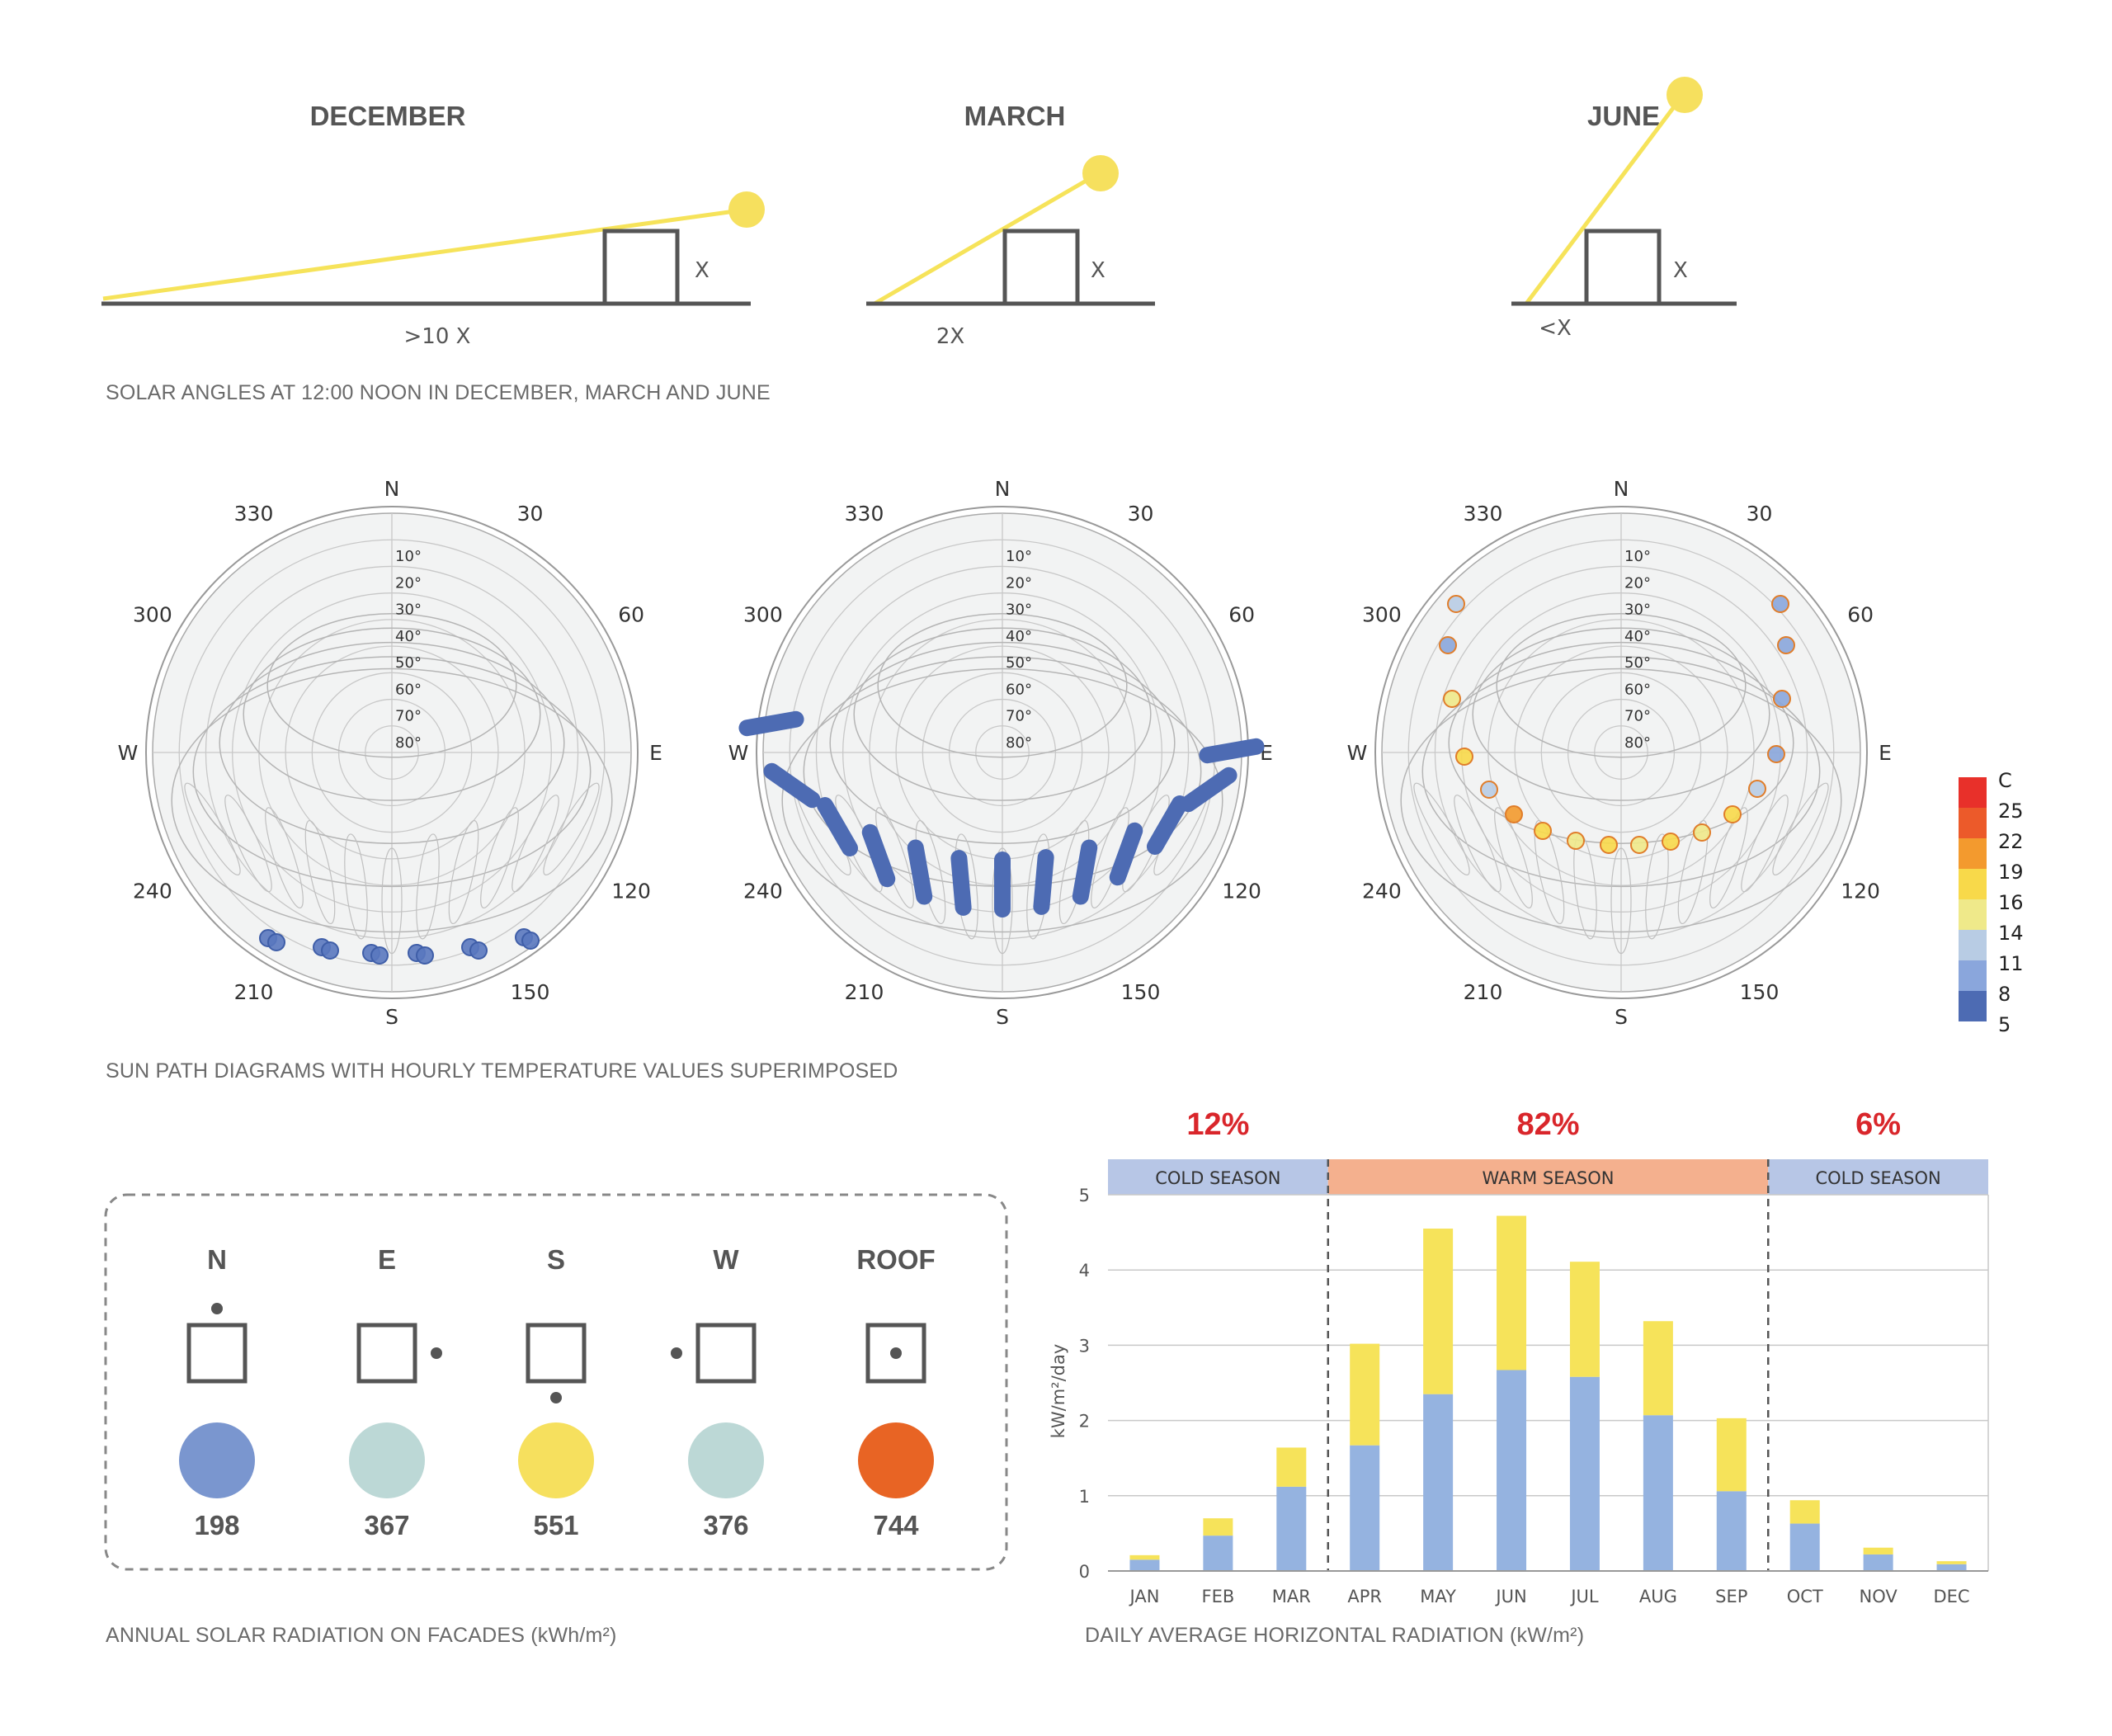 This screenshot has width=2112, height=1736. I want to click on temperature-legend: C 25 22 19 16 14 11 8 5, so click(1991, 902).